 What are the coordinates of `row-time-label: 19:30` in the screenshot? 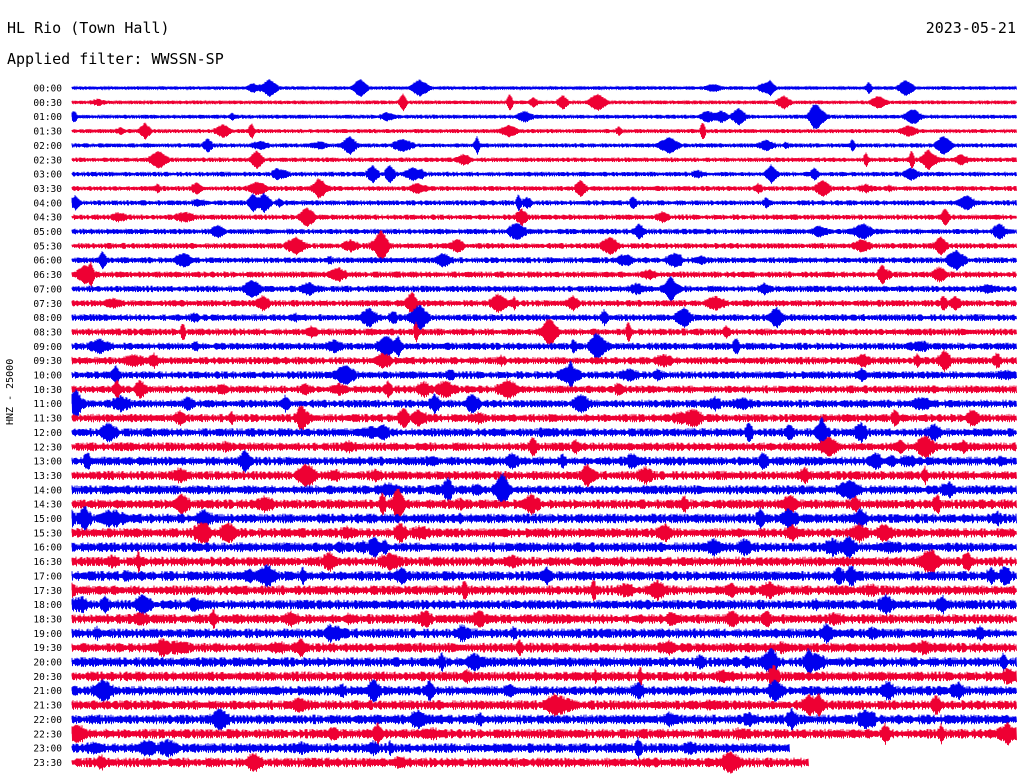 It's located at (47, 648).